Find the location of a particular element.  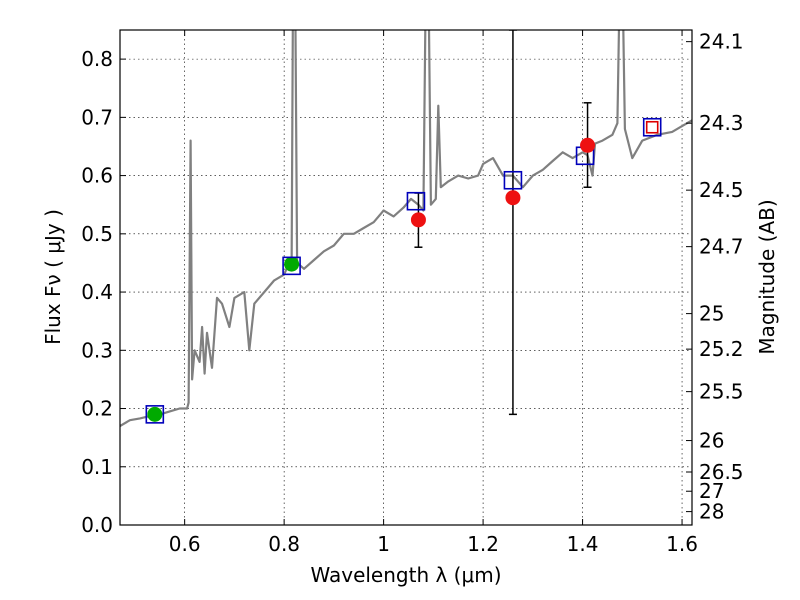

mag-tick-label: 25 is located at coordinates (711, 314).